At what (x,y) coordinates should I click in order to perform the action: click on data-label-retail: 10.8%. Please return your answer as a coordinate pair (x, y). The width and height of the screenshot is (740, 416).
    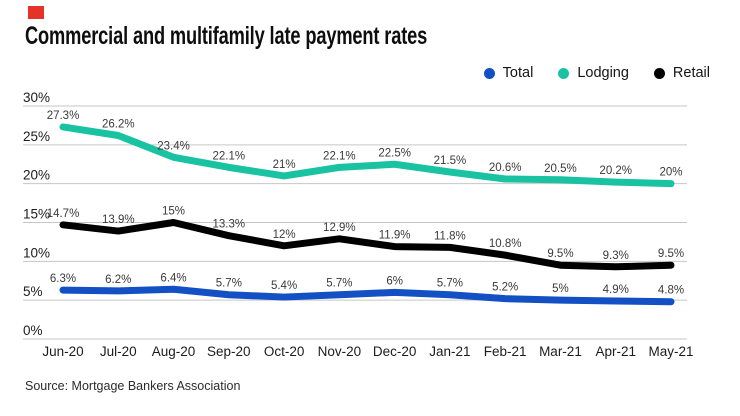
    Looking at the image, I should click on (505, 244).